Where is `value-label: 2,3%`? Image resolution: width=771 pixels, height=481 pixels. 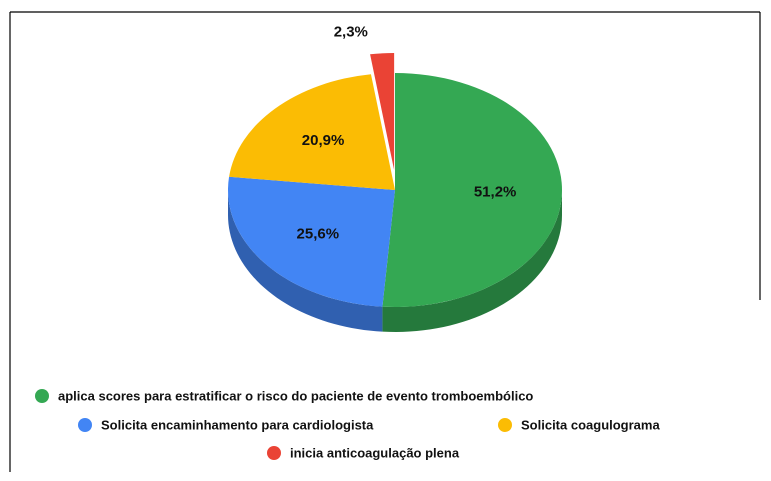
value-label: 2,3% is located at coordinates (351, 31).